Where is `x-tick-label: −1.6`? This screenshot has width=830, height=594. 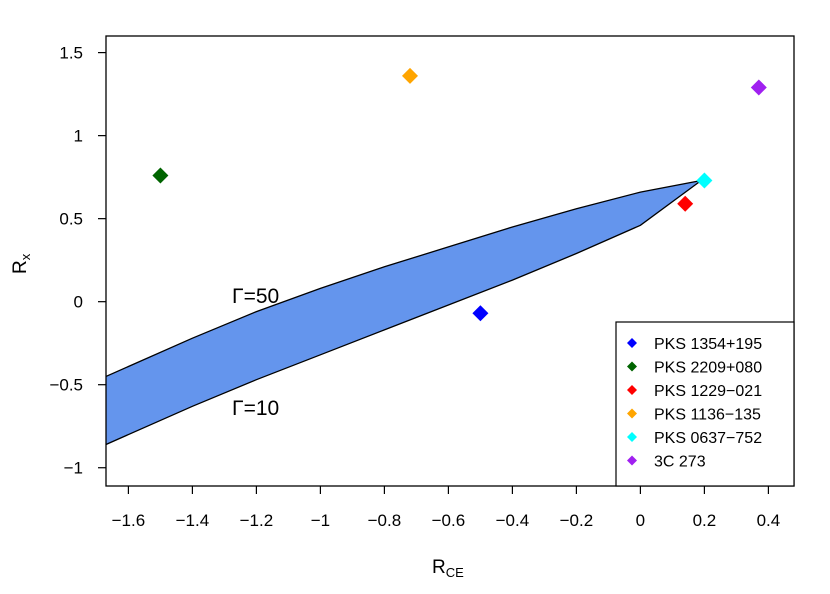
x-tick-label: −1.6 is located at coordinates (129, 520).